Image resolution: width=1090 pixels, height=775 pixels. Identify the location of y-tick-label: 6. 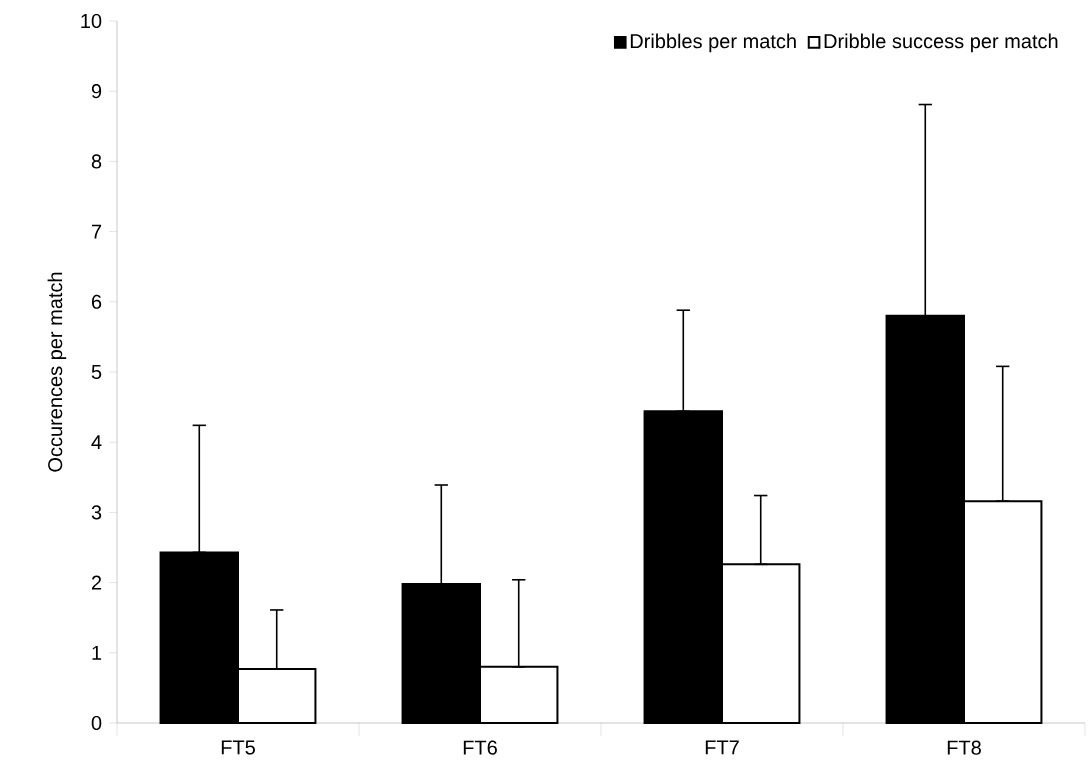
(96, 301).